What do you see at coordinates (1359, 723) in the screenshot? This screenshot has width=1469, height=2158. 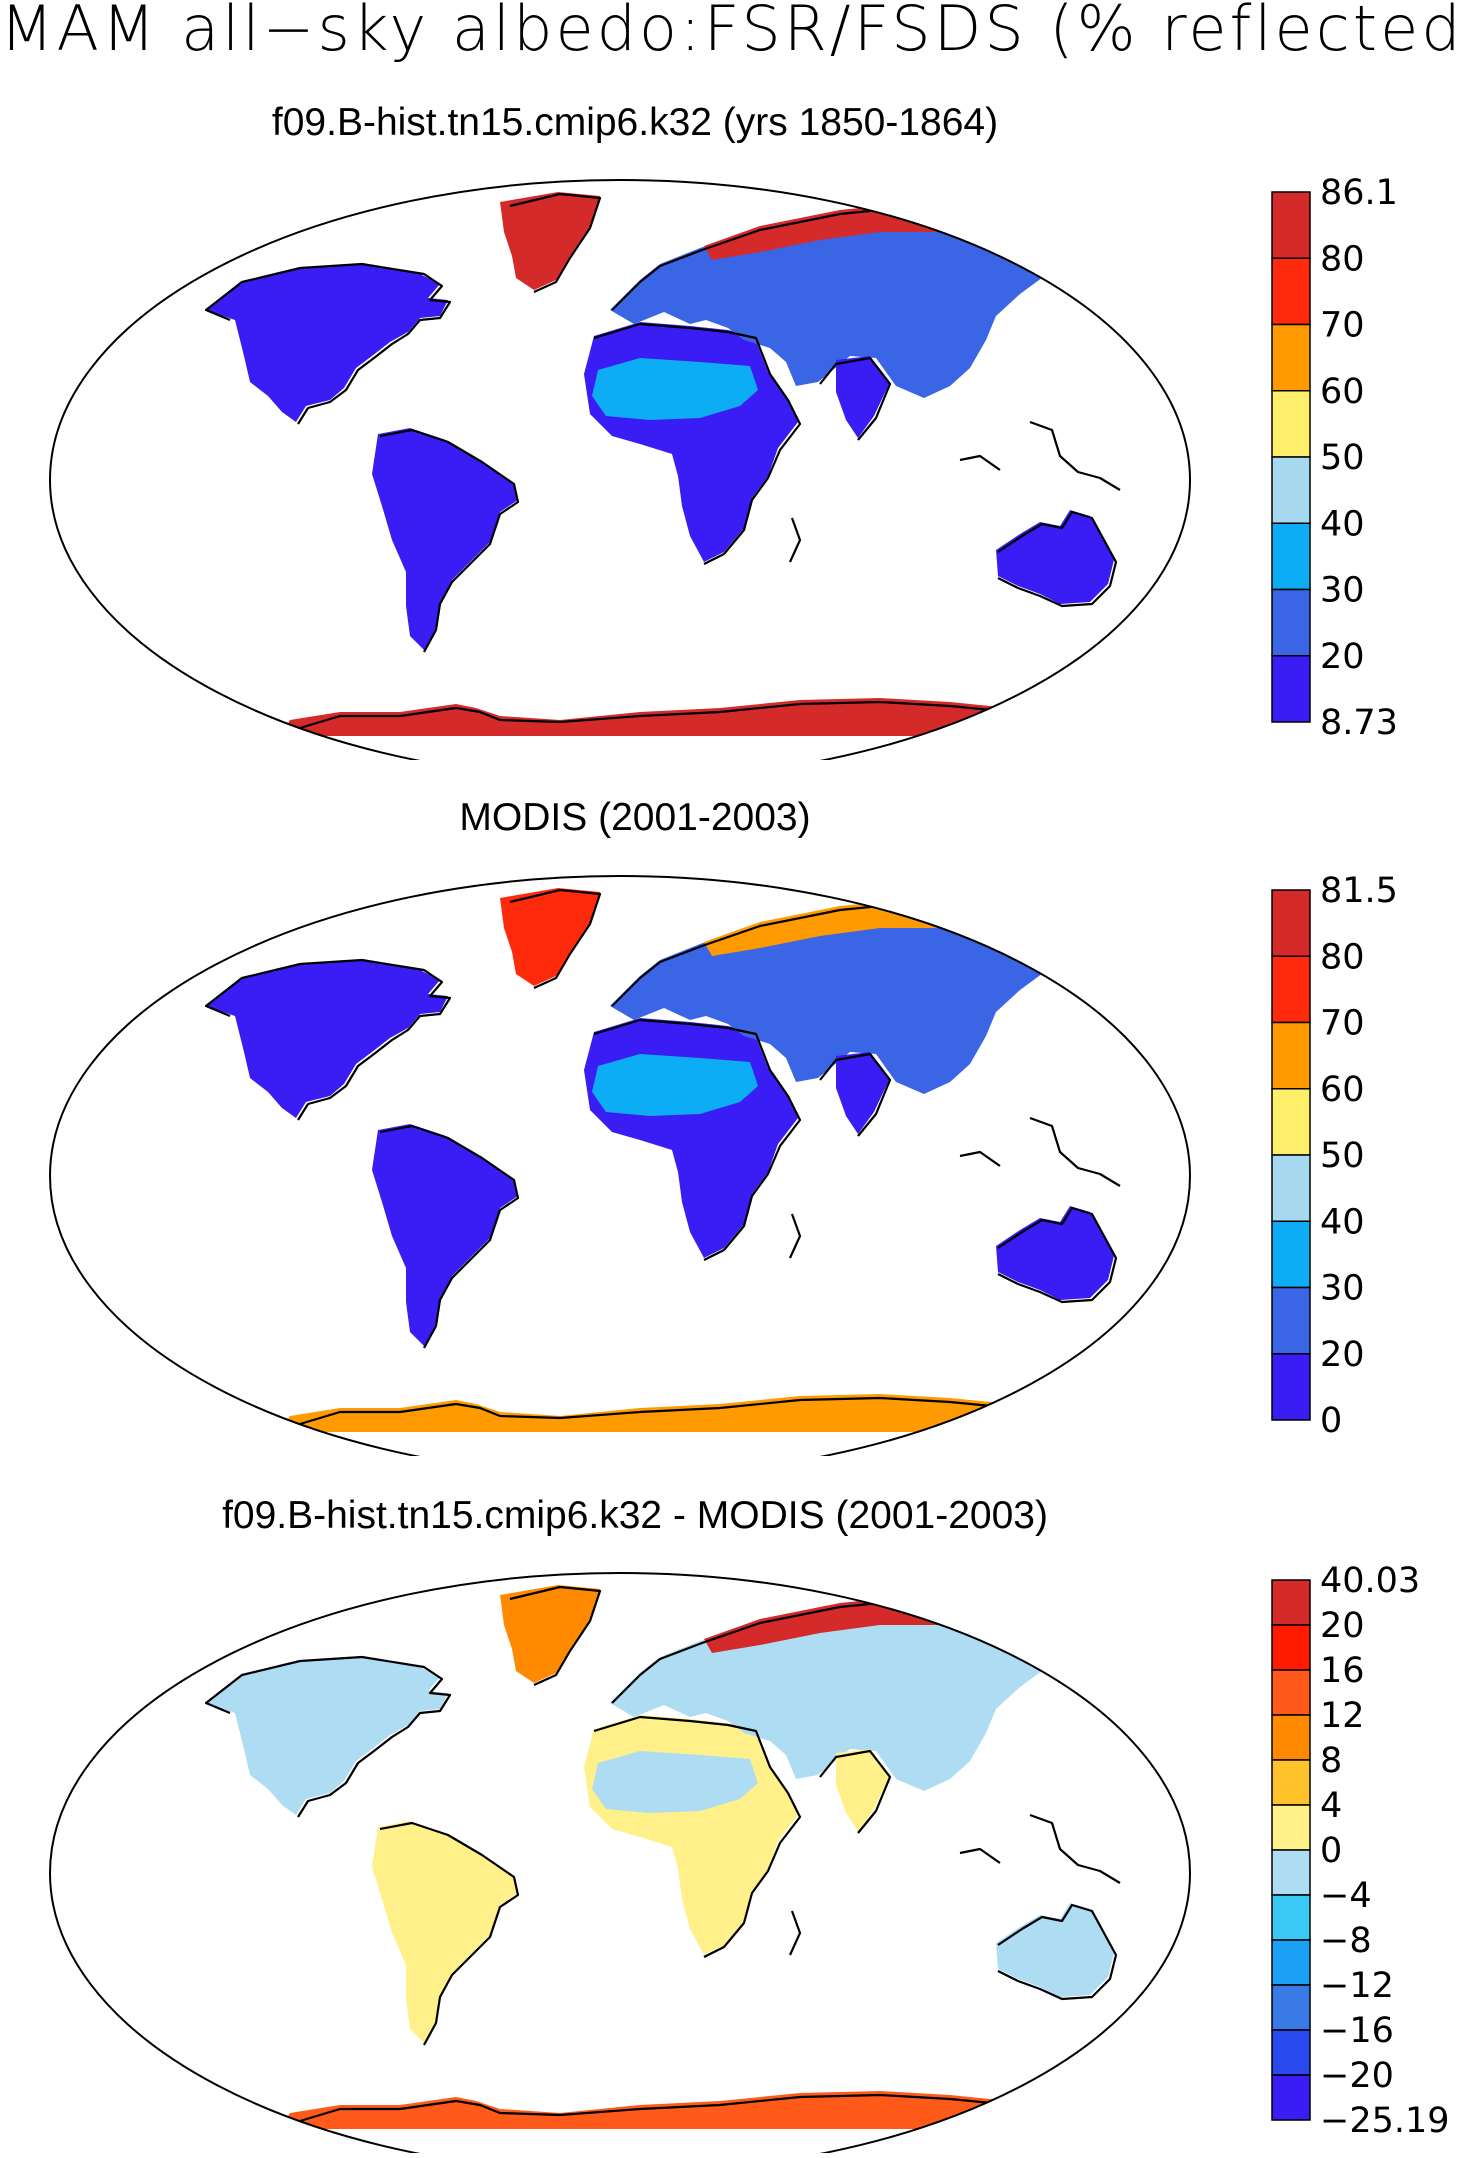 I see `colorbar-tick-label: 8.73` at bounding box center [1359, 723].